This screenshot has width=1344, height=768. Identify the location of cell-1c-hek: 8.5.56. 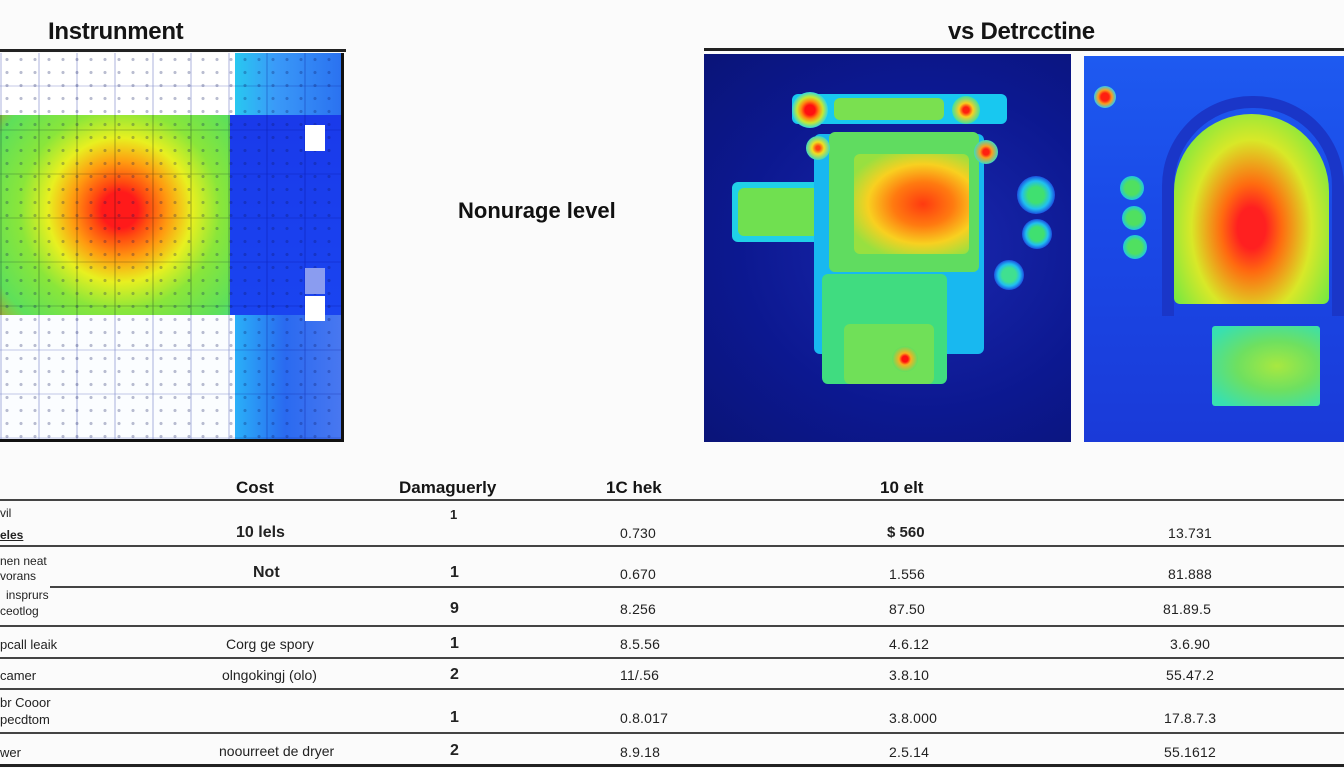
(640, 644).